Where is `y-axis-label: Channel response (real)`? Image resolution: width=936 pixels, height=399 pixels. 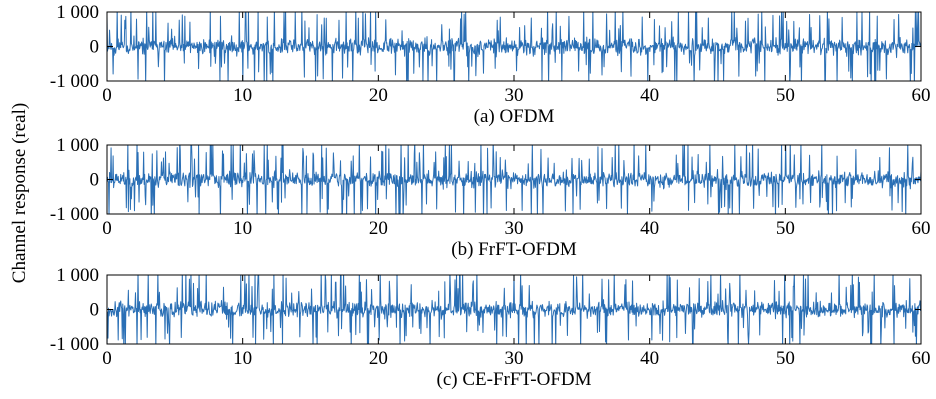 y-axis-label: Channel response (real) is located at coordinates (19, 193).